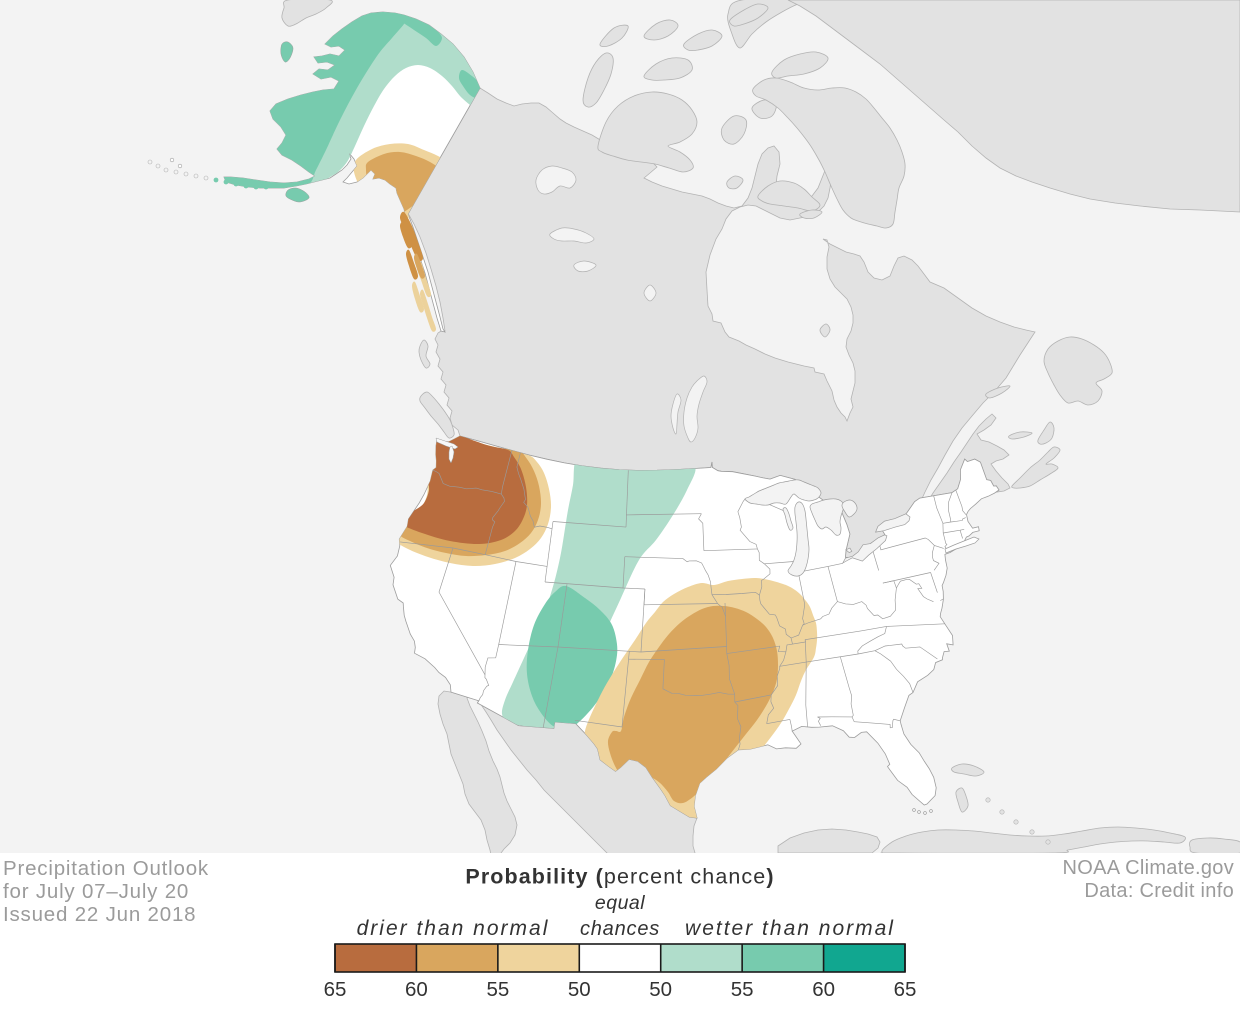 This screenshot has height=1010, width=1240. What do you see at coordinates (106, 868) in the screenshot?
I see `svg-text: Precipitation Outlook` at bounding box center [106, 868].